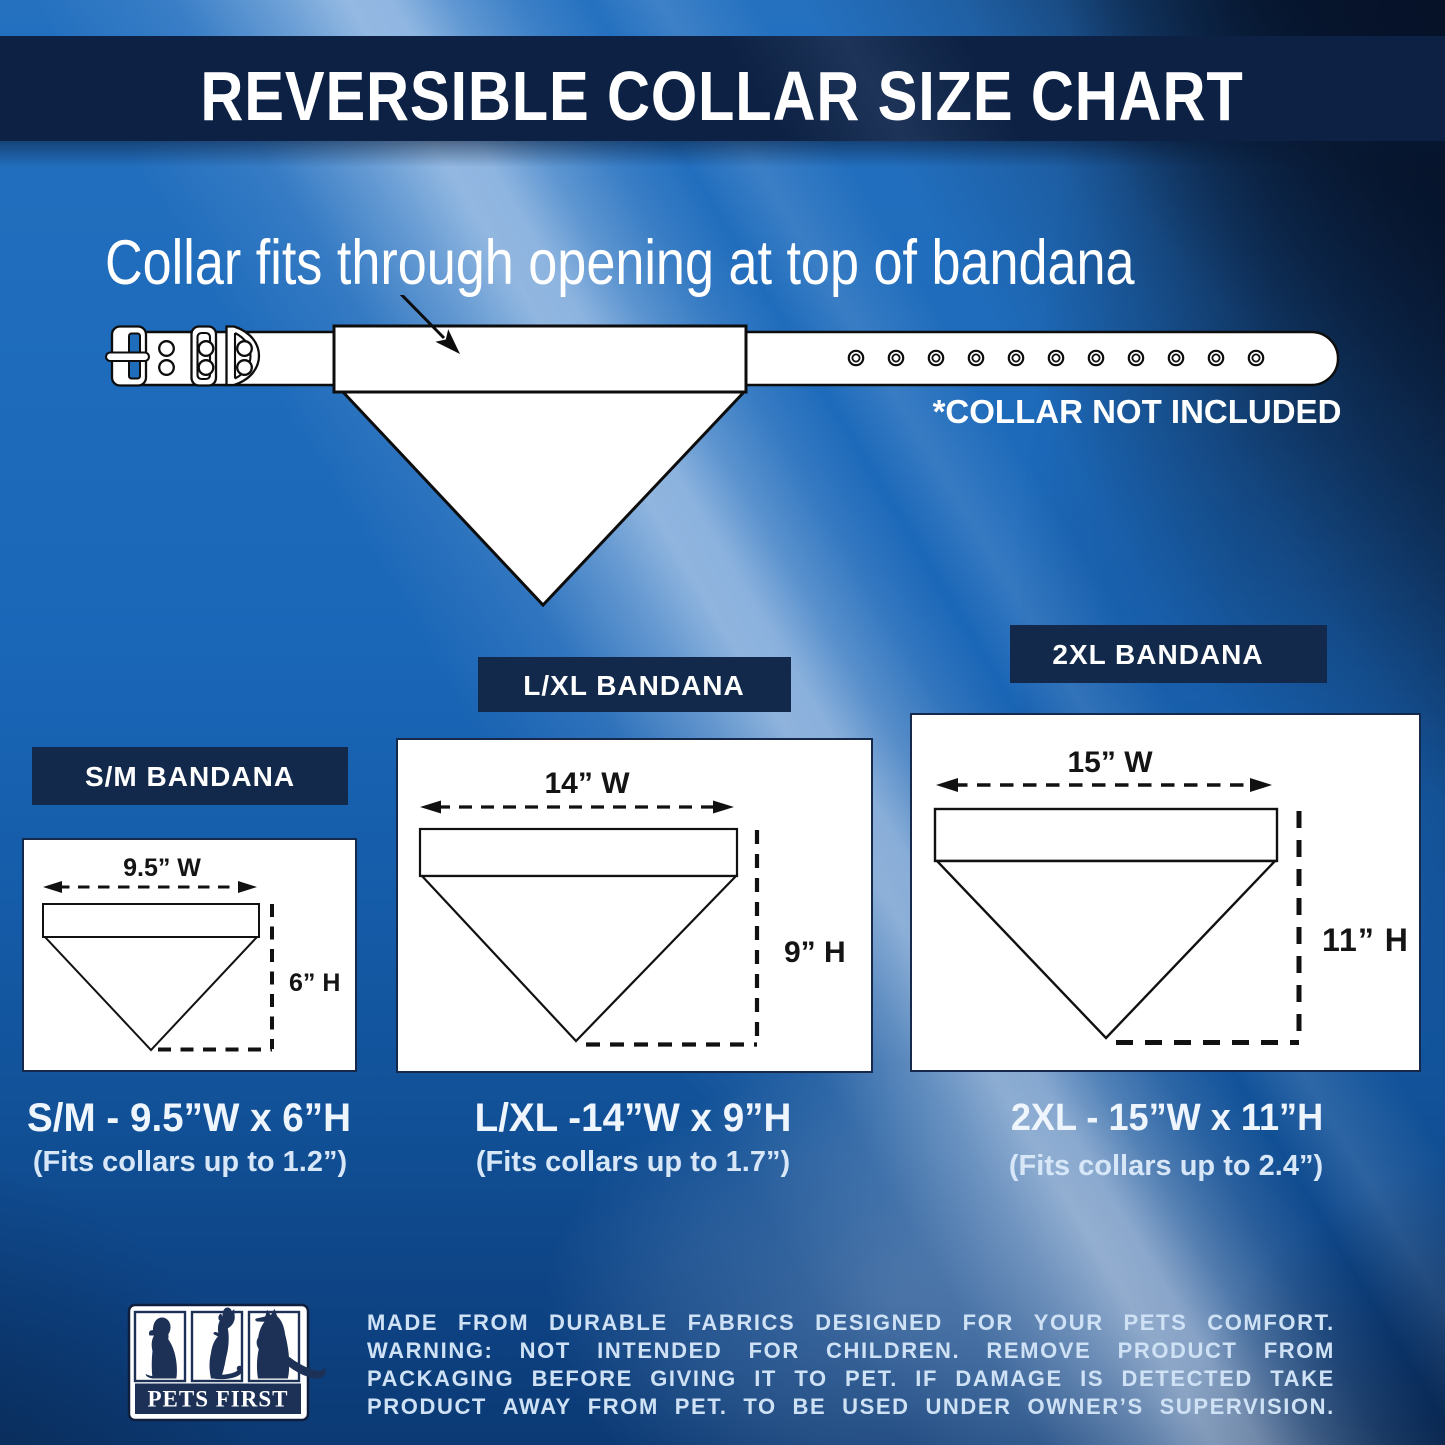 This screenshot has height=1445, width=1445. I want to click on svg-text: PETS FIRST, so click(217, 1399).